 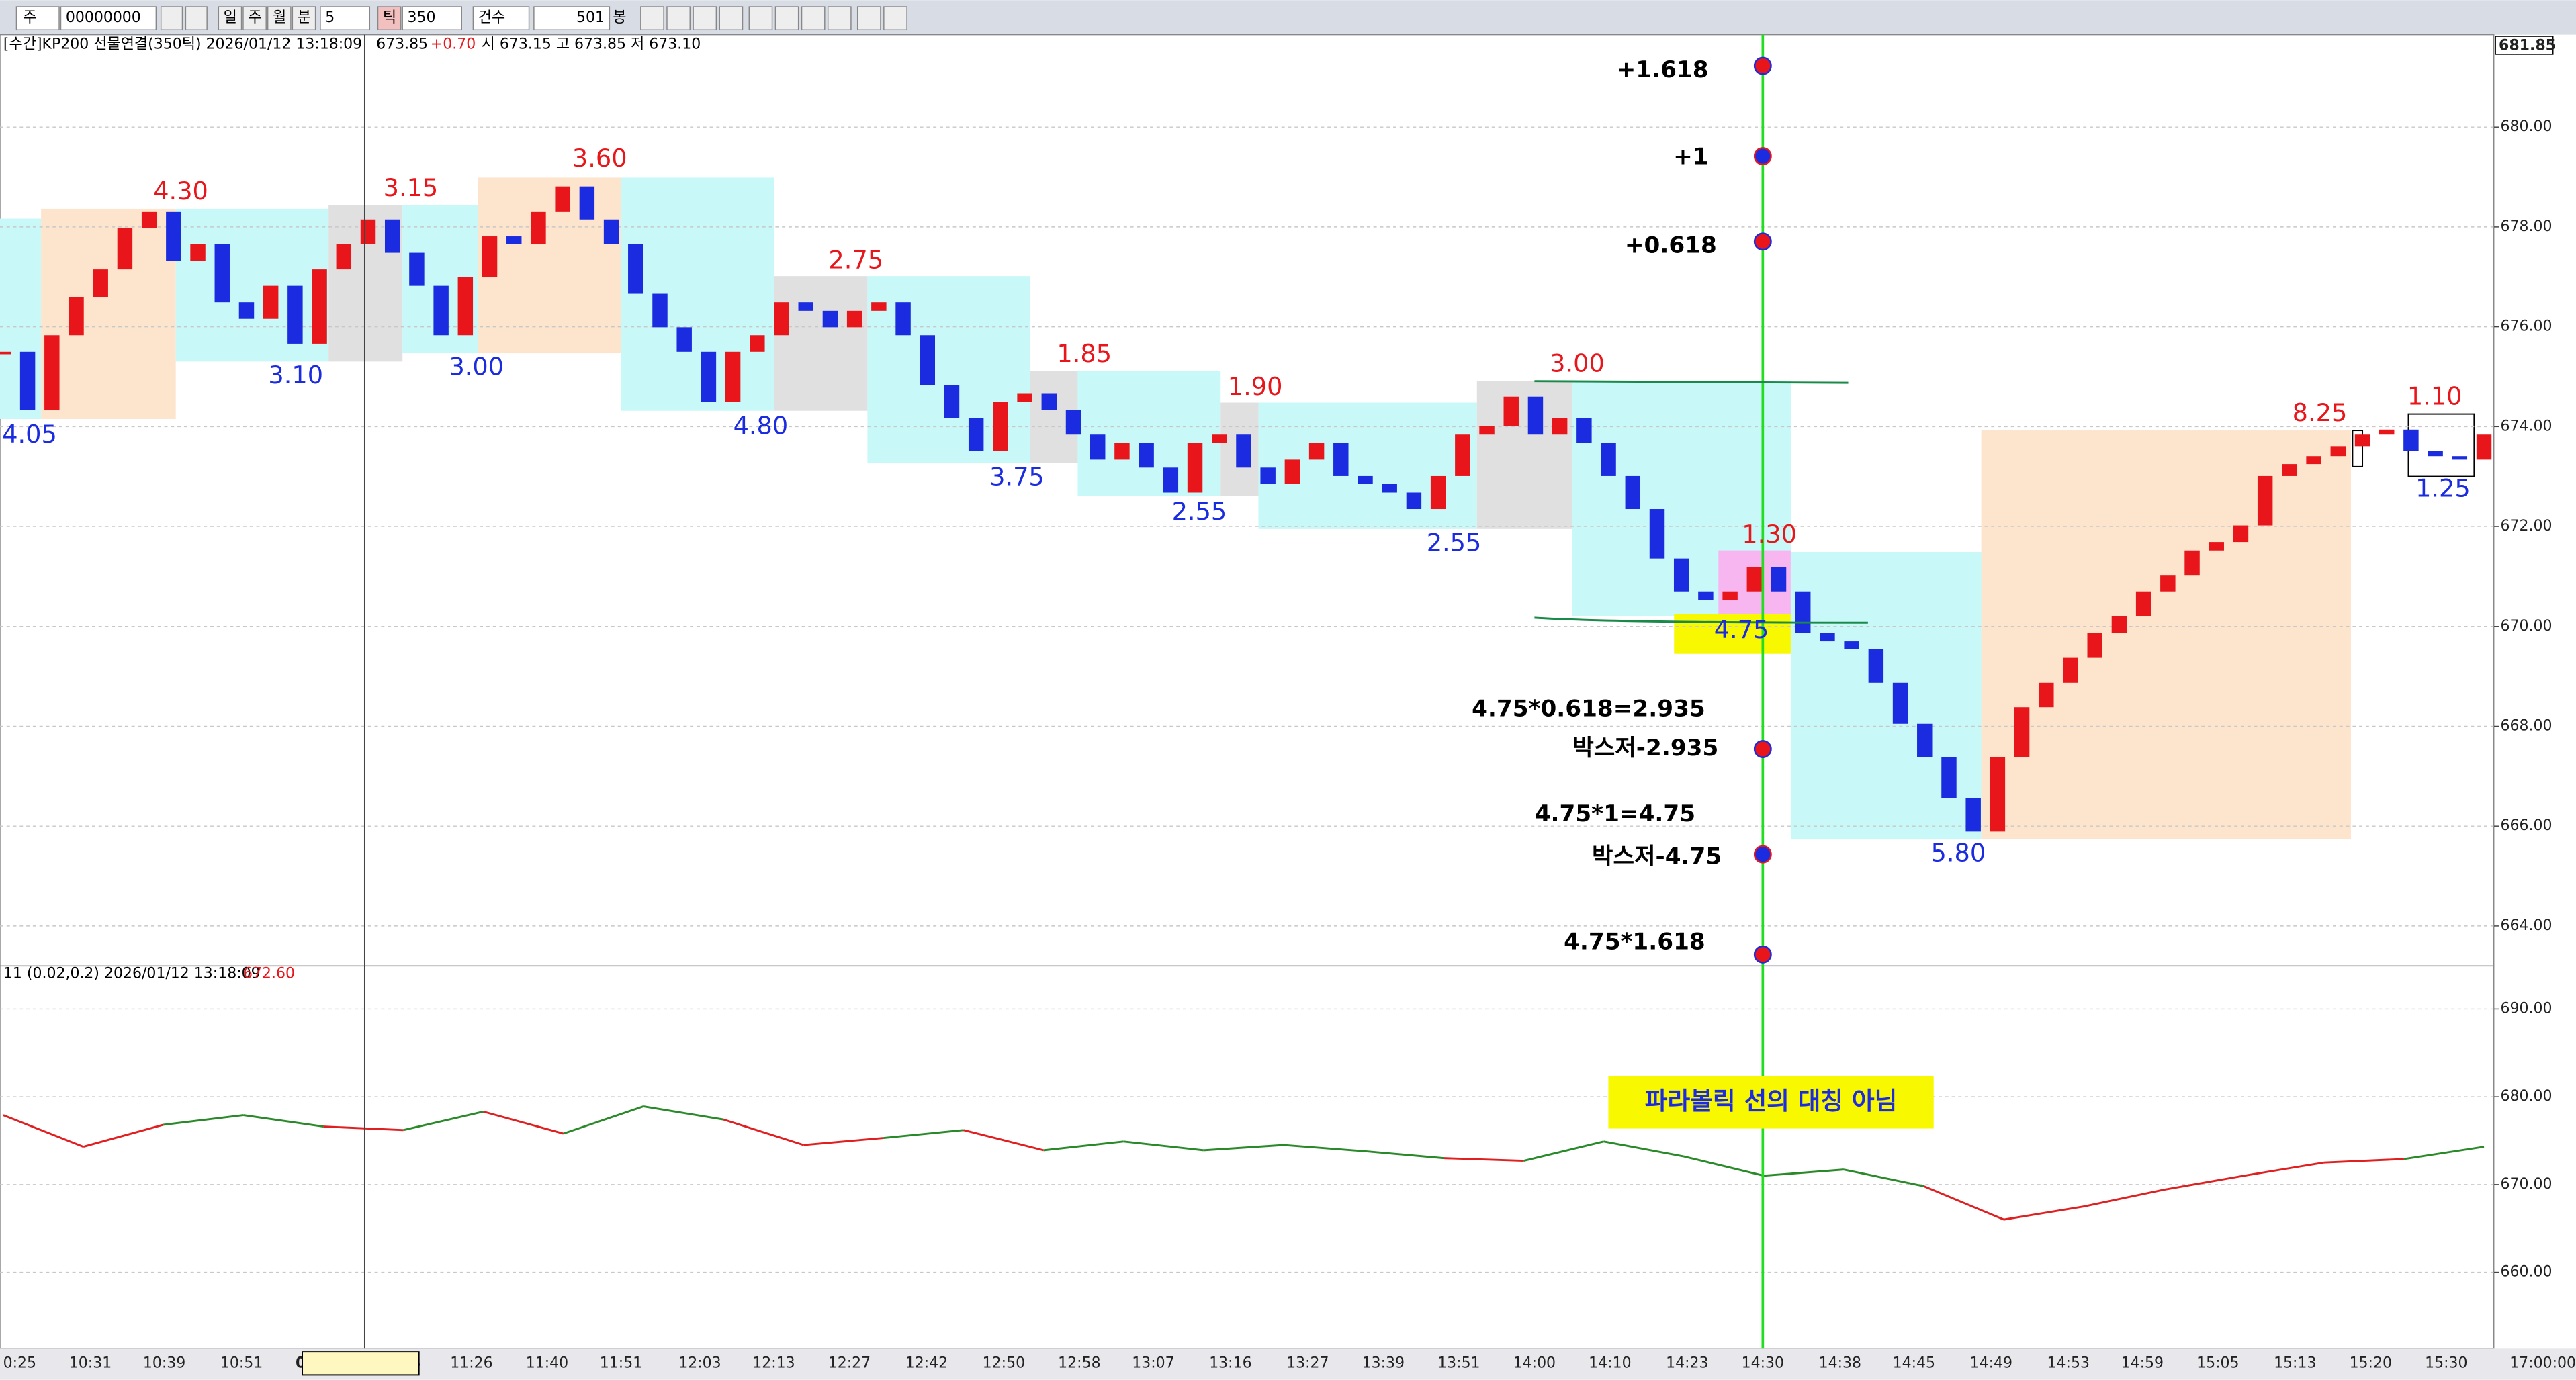 What do you see at coordinates (1454, 542) in the screenshot?
I see `low-label: 2.55` at bounding box center [1454, 542].